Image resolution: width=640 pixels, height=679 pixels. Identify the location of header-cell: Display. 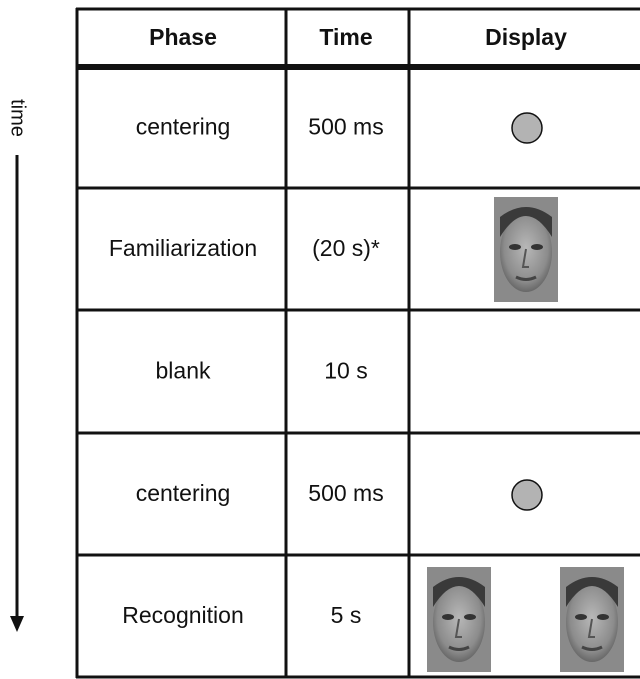
(526, 37).